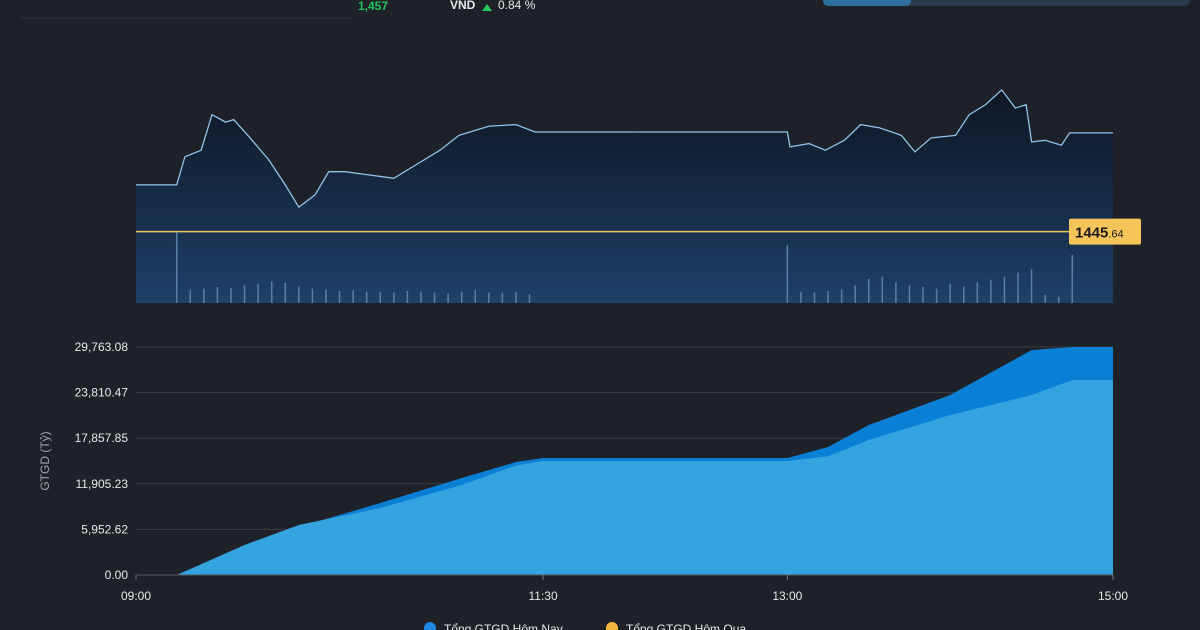 The width and height of the screenshot is (1200, 630). I want to click on reference-label: 1445.64, so click(1099, 233).